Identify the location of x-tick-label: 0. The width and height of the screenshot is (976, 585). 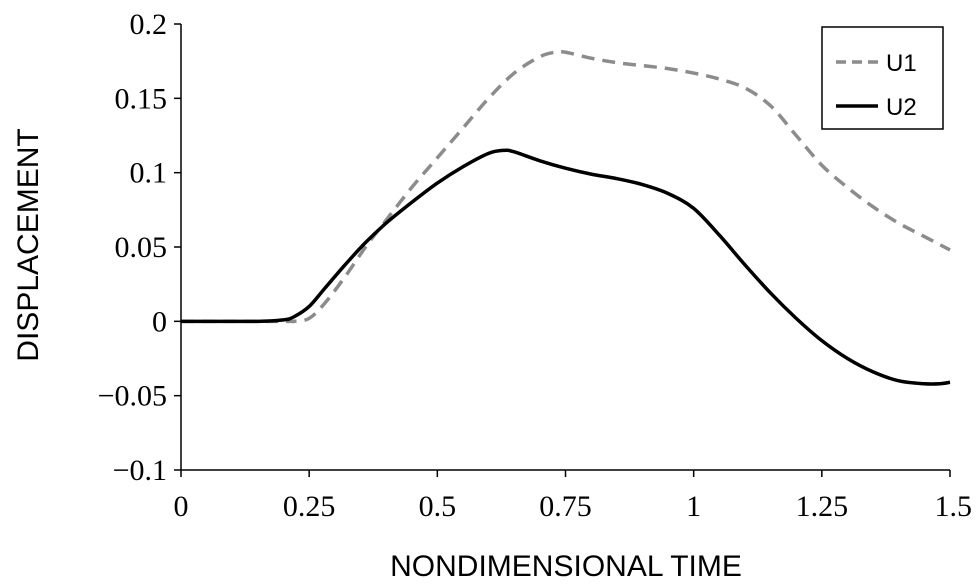
(181, 506).